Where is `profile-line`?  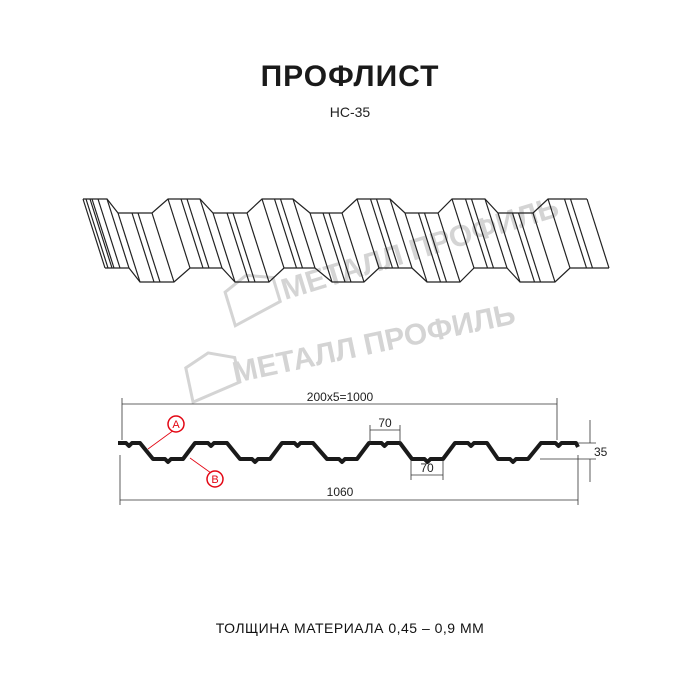 profile-line is located at coordinates (349, 452).